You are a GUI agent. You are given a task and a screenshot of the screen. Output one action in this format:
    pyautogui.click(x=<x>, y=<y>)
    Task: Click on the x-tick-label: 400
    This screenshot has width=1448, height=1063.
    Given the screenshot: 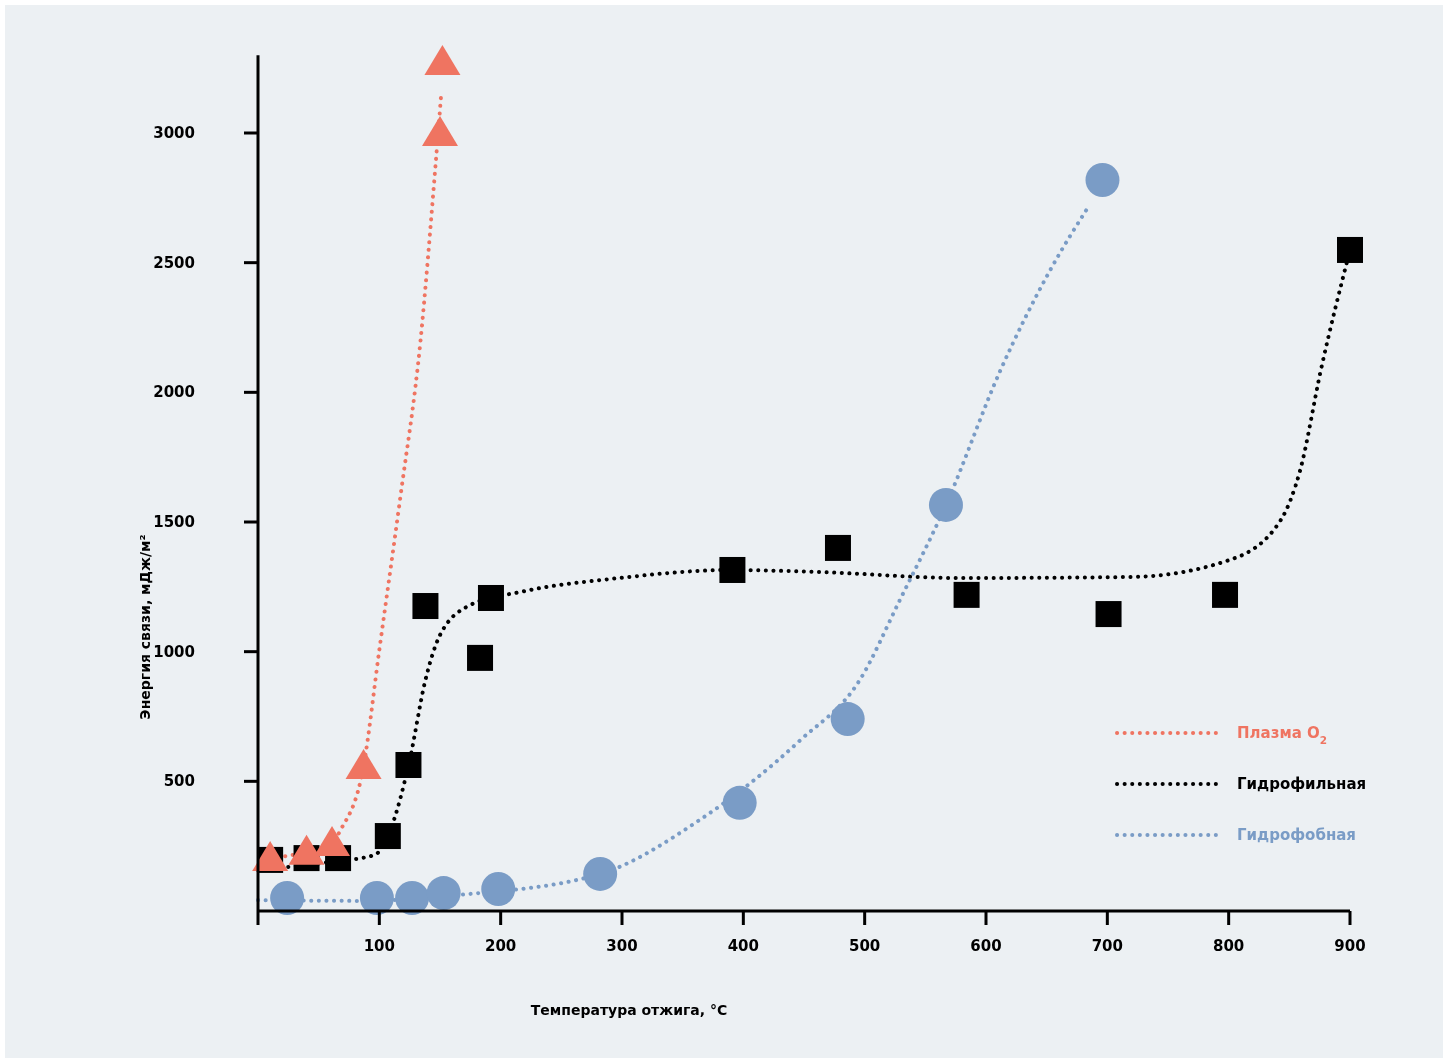 What is the action you would take?
    pyautogui.click(x=743, y=946)
    